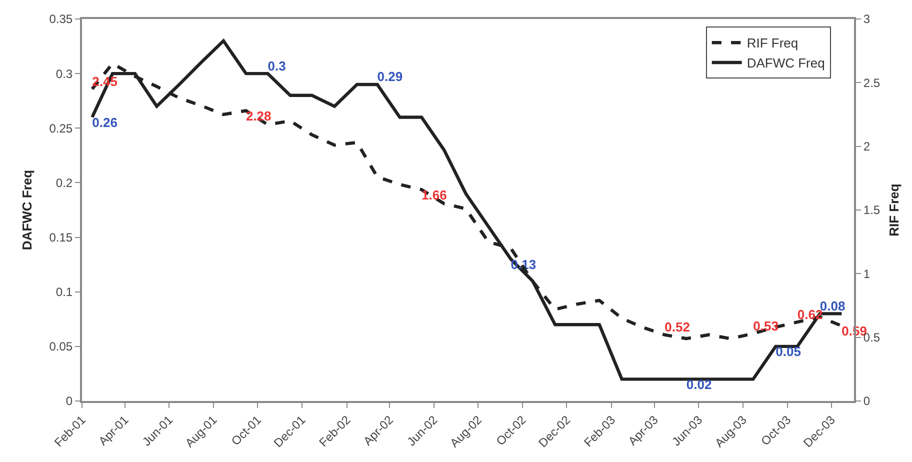  What do you see at coordinates (866, 19) in the screenshot?
I see `y2-tick-label: 3` at bounding box center [866, 19].